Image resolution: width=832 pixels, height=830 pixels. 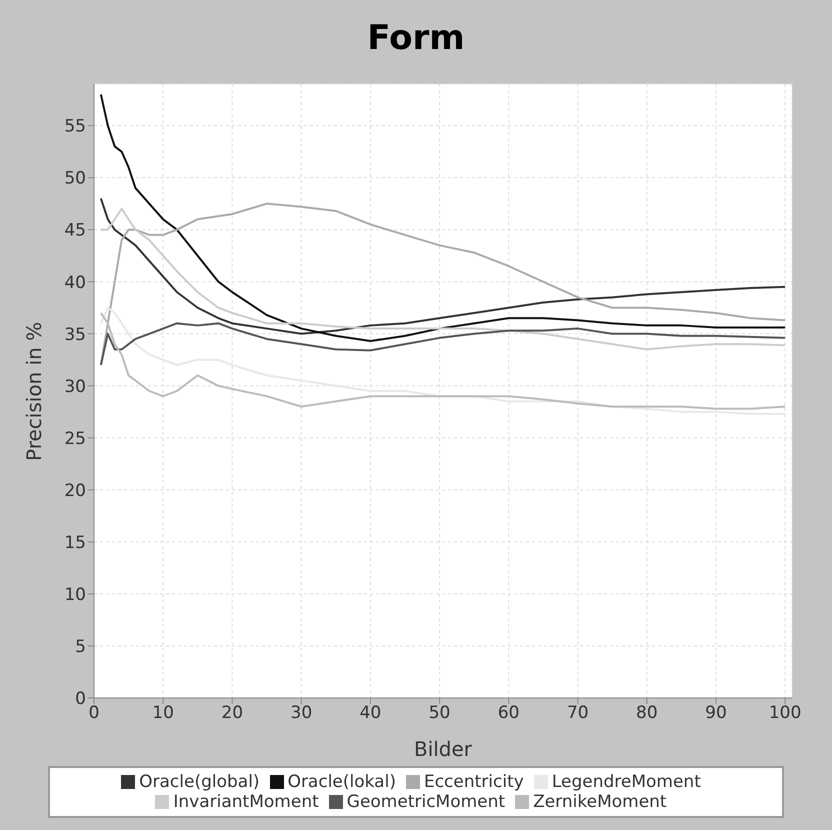 What do you see at coordinates (75, 490) in the screenshot?
I see `y-tick-label: 20` at bounding box center [75, 490].